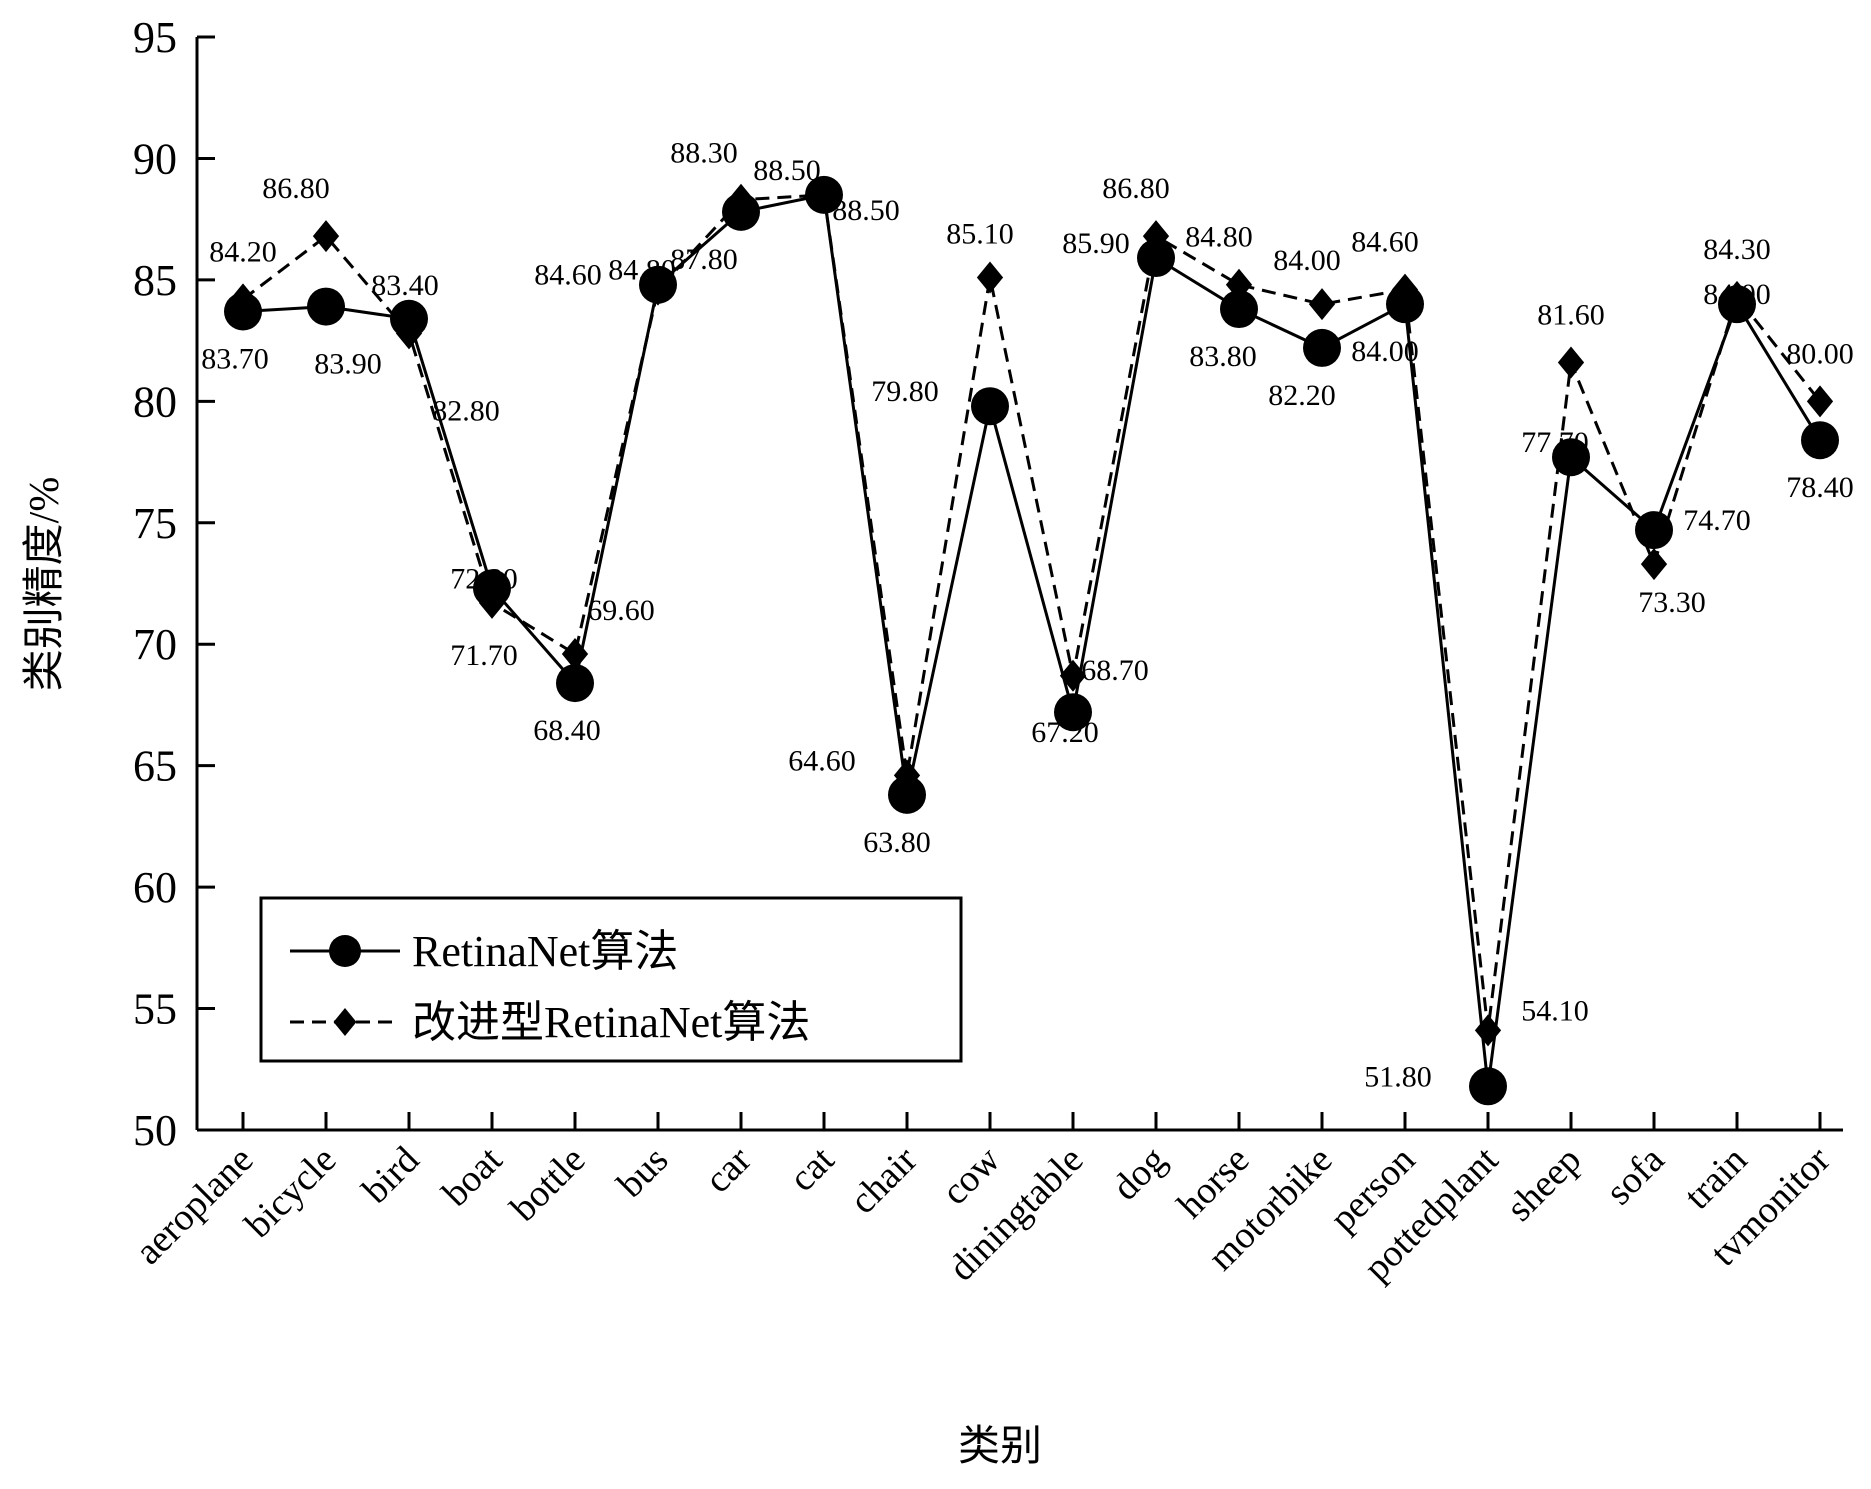  I want to click on improved-retinanet-data-label: 84.00, so click(1307, 260).